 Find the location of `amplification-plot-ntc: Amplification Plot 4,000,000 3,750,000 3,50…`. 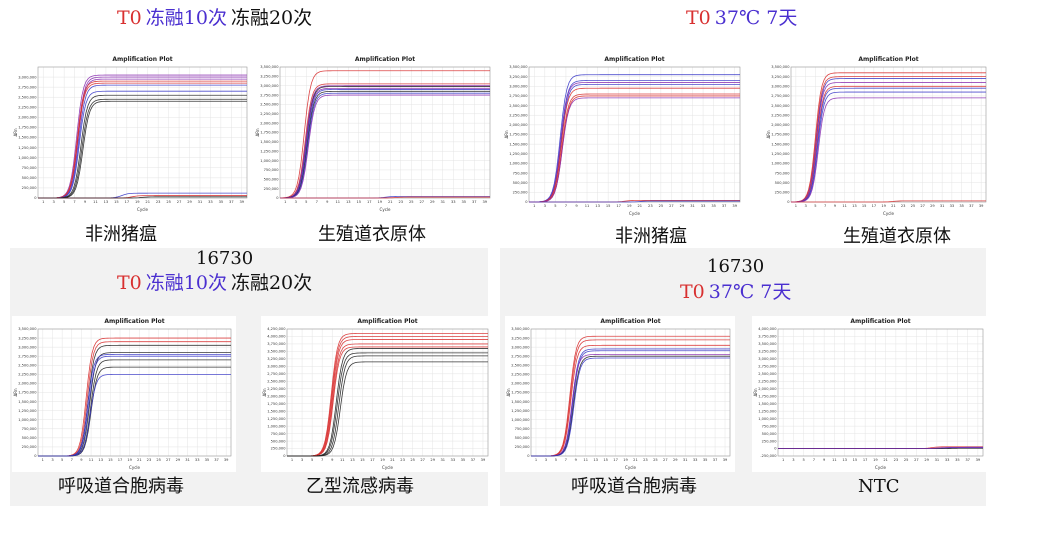

amplification-plot-ntc: Amplification Plot 4,000,000 3,750,000 3,50… is located at coordinates (870, 394).